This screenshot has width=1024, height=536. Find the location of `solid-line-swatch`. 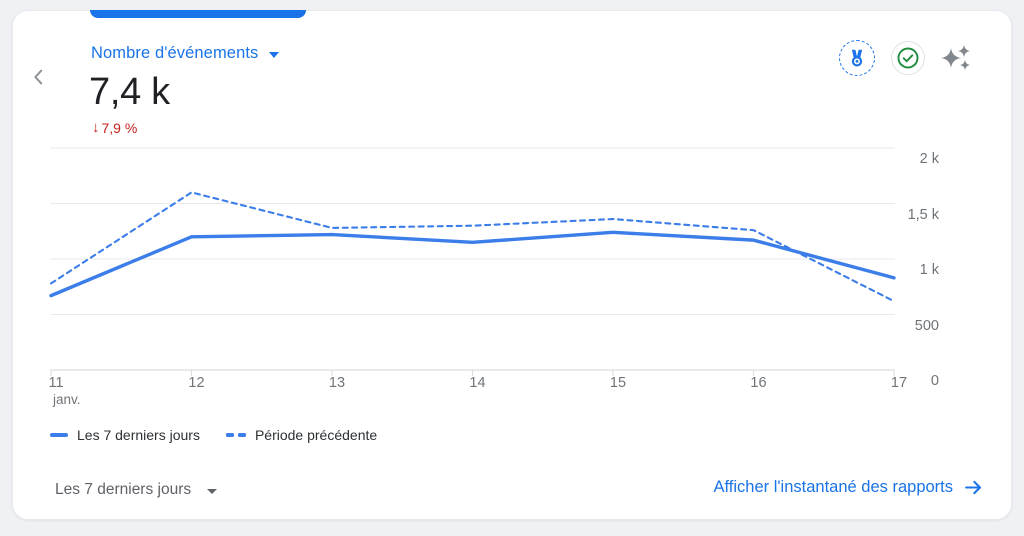

solid-line-swatch is located at coordinates (59, 435).